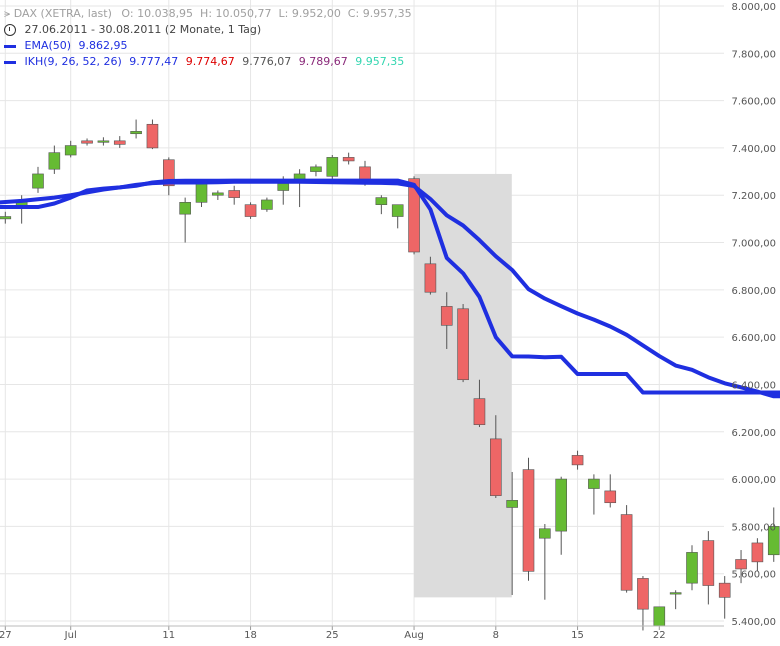 The image size is (780, 646). I want to click on ikh-value-1: 9.777,47, so click(154, 61).